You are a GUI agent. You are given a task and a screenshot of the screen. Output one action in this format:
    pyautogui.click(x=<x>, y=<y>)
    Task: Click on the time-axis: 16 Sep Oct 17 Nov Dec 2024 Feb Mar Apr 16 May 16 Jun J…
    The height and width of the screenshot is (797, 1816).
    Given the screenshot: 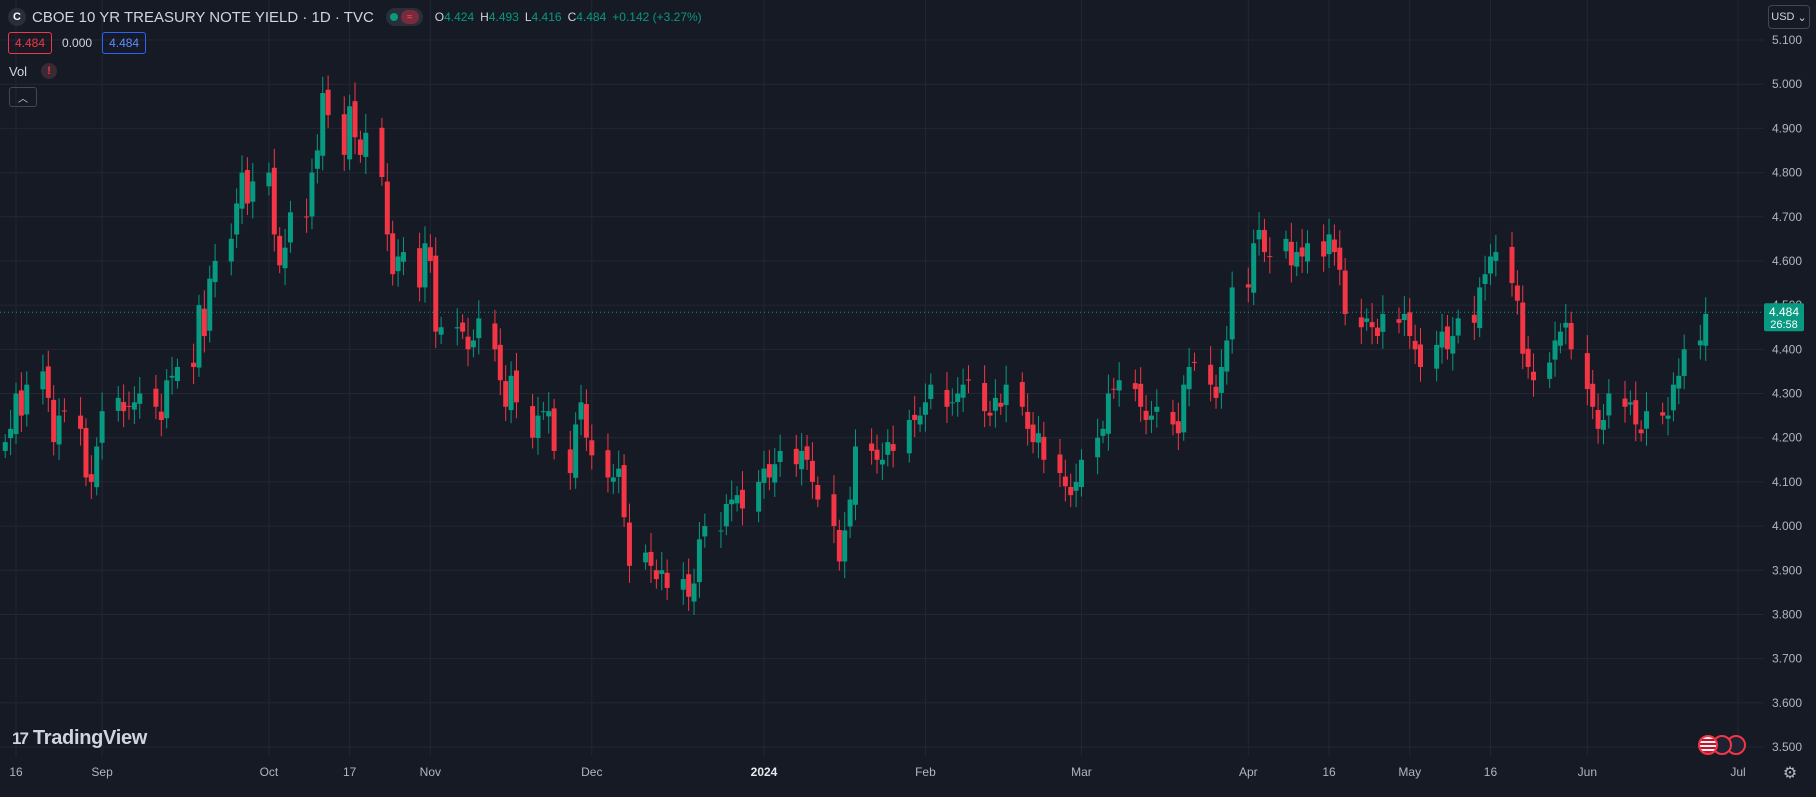 What is the action you would take?
    pyautogui.click(x=877, y=772)
    